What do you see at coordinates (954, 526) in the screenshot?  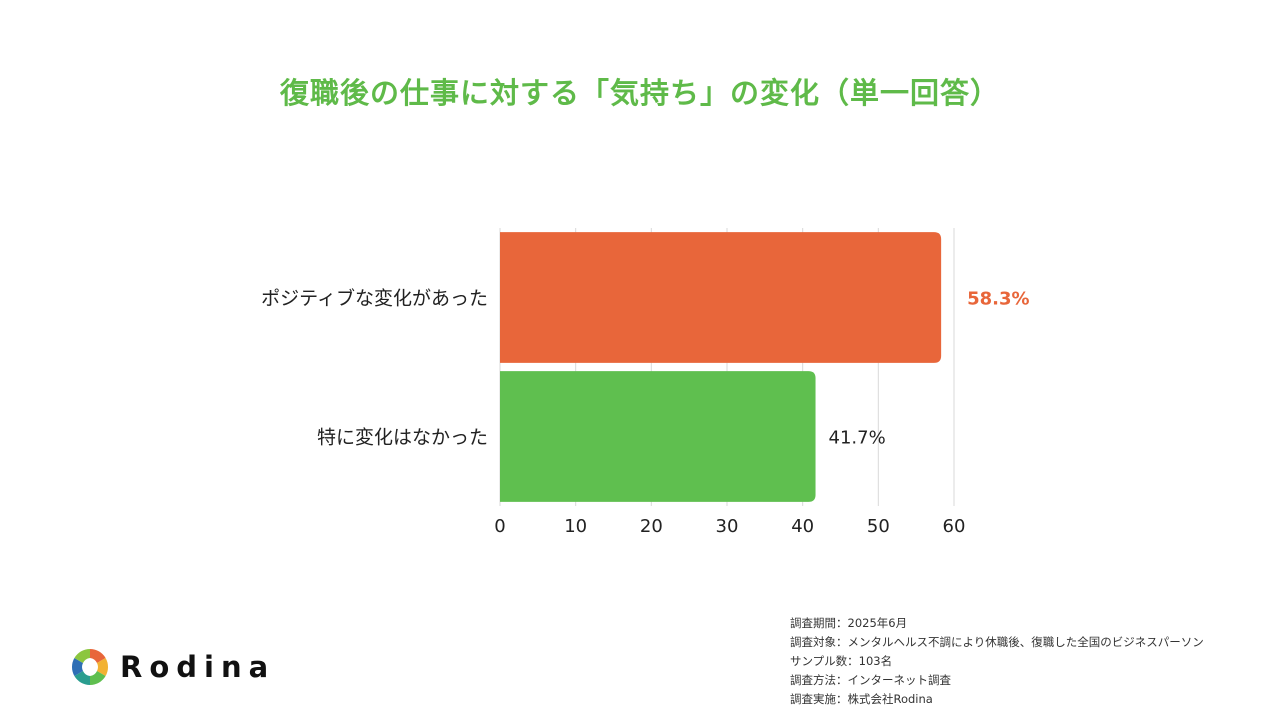 I see `x-tick-label: 60` at bounding box center [954, 526].